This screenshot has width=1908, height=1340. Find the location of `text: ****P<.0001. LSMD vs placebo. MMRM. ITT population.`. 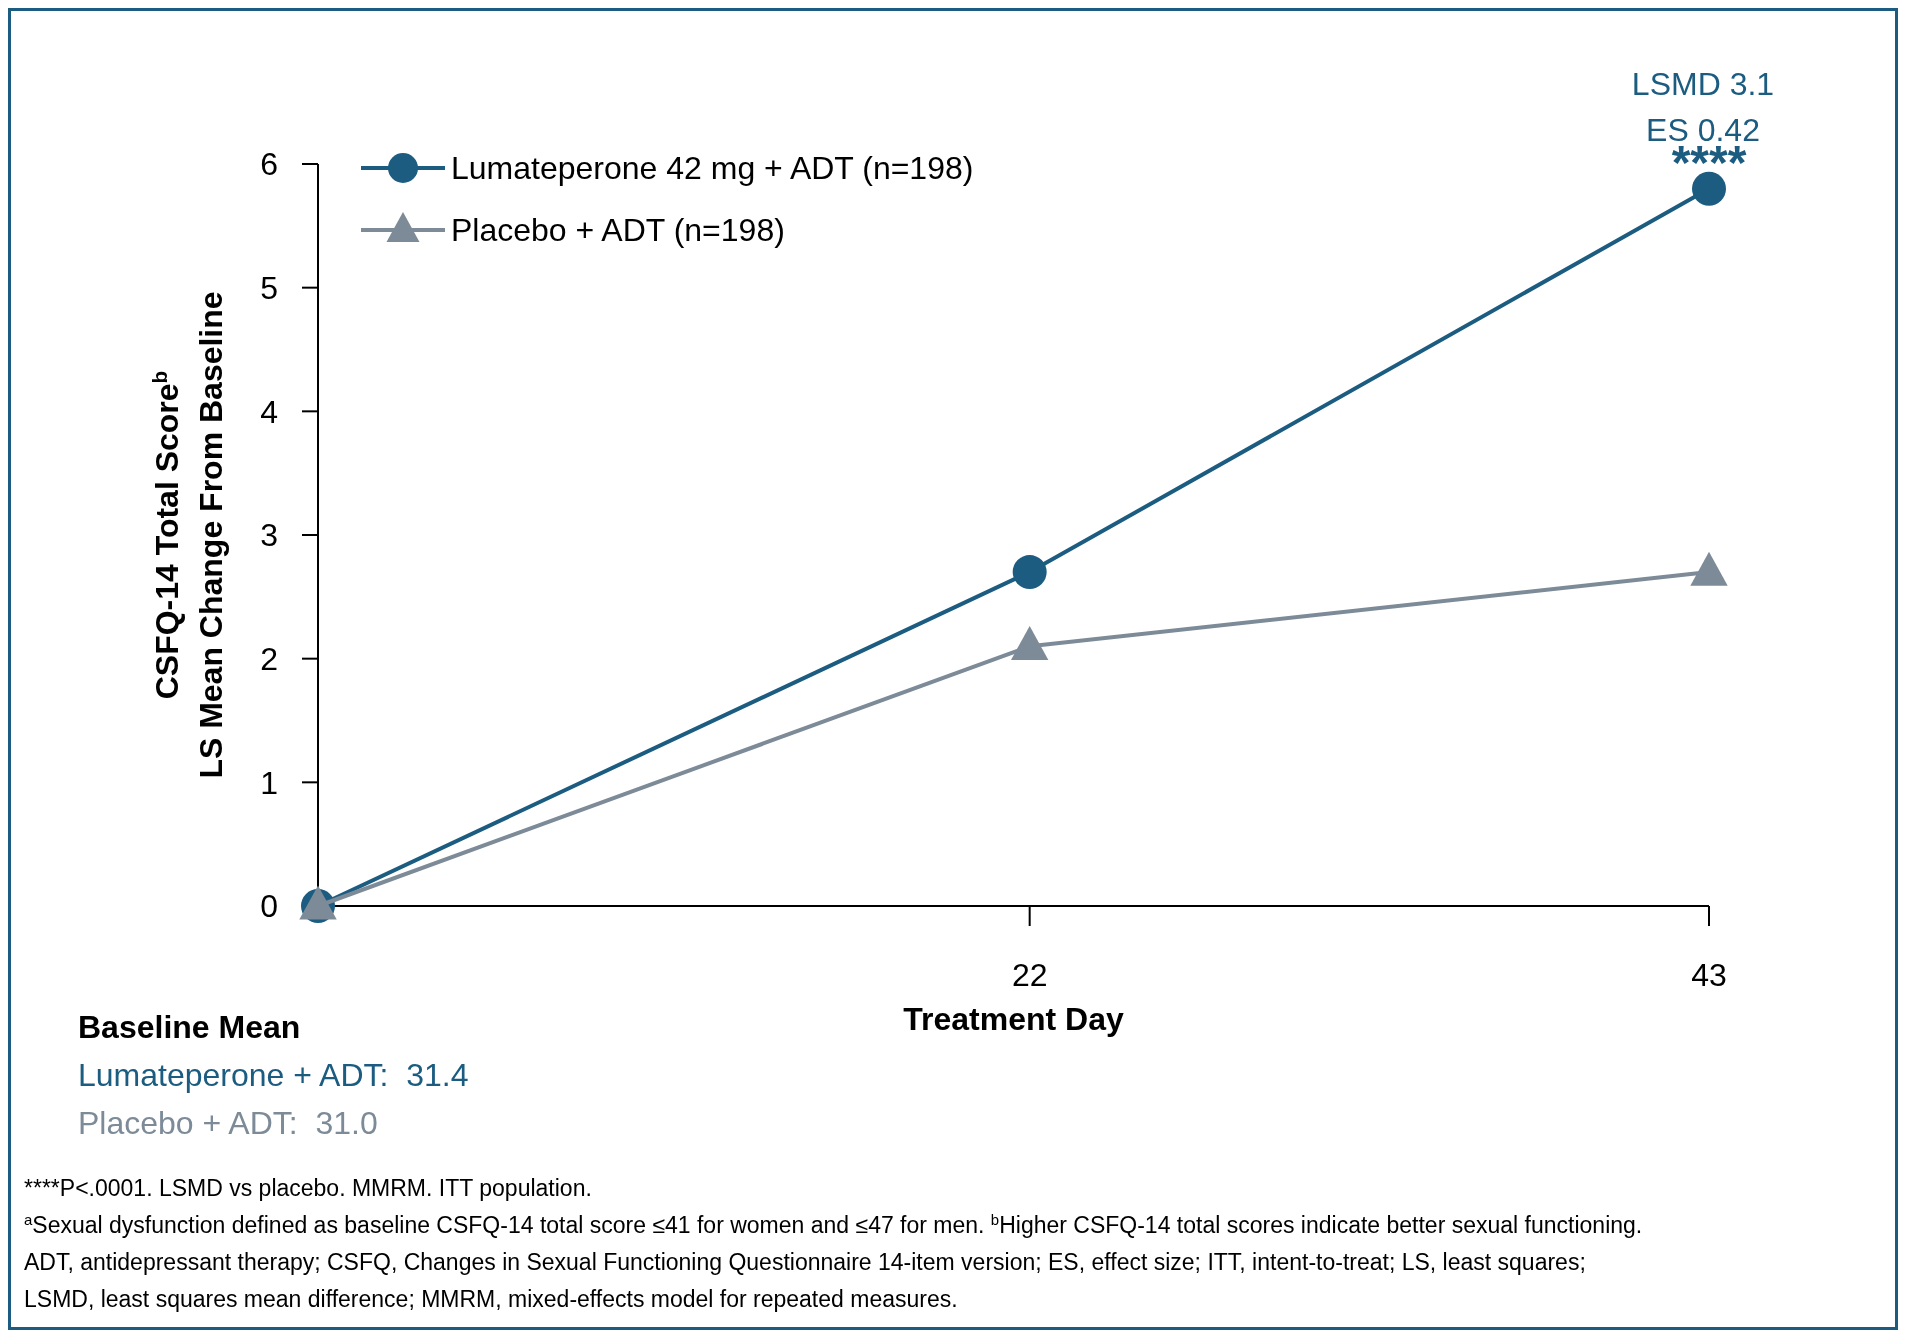

text: ****P<.0001. LSMD vs placebo. MMRM. ITT population. is located at coordinates (308, 1188).